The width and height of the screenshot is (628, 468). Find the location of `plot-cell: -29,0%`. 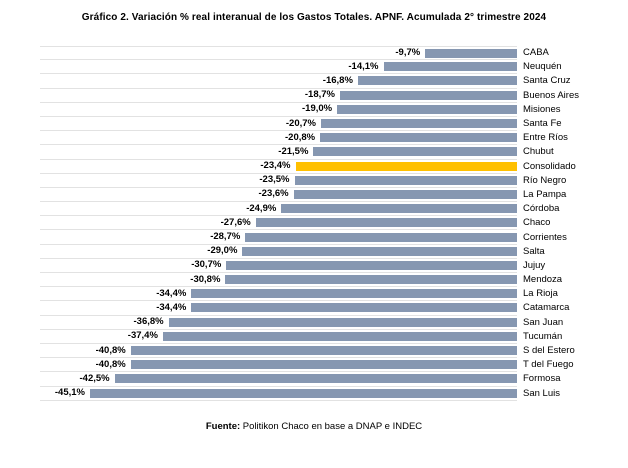

plot-cell: -29,0% is located at coordinates (278, 252).